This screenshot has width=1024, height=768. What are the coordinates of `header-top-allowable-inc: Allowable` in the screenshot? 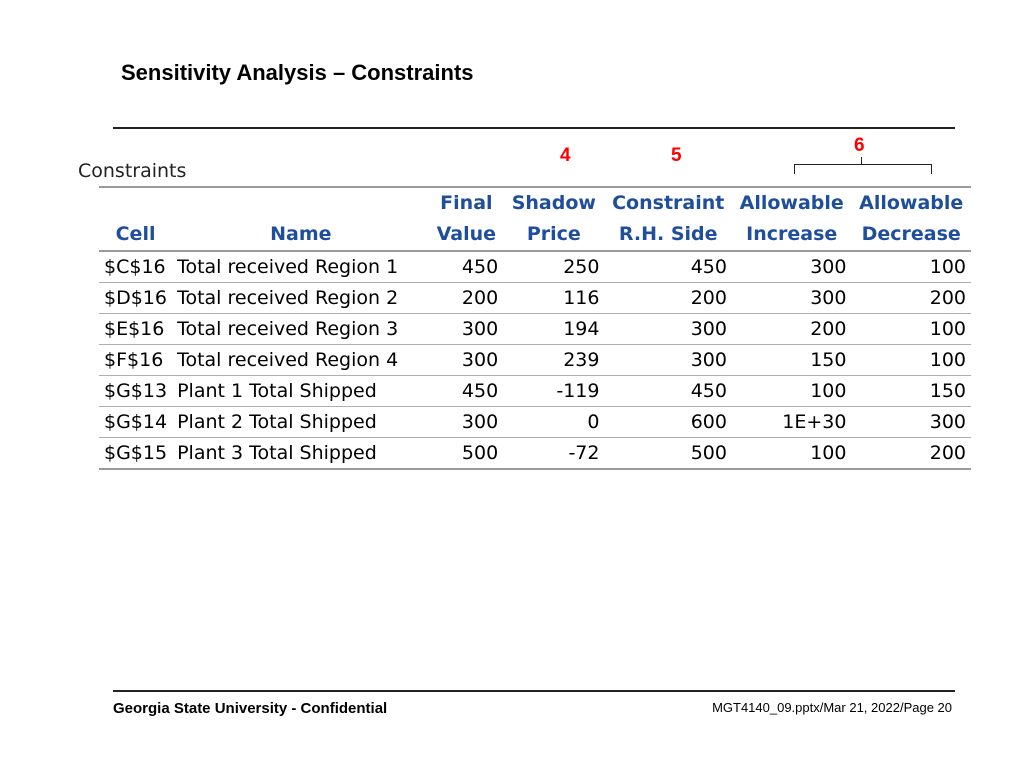 It's located at (791, 202).